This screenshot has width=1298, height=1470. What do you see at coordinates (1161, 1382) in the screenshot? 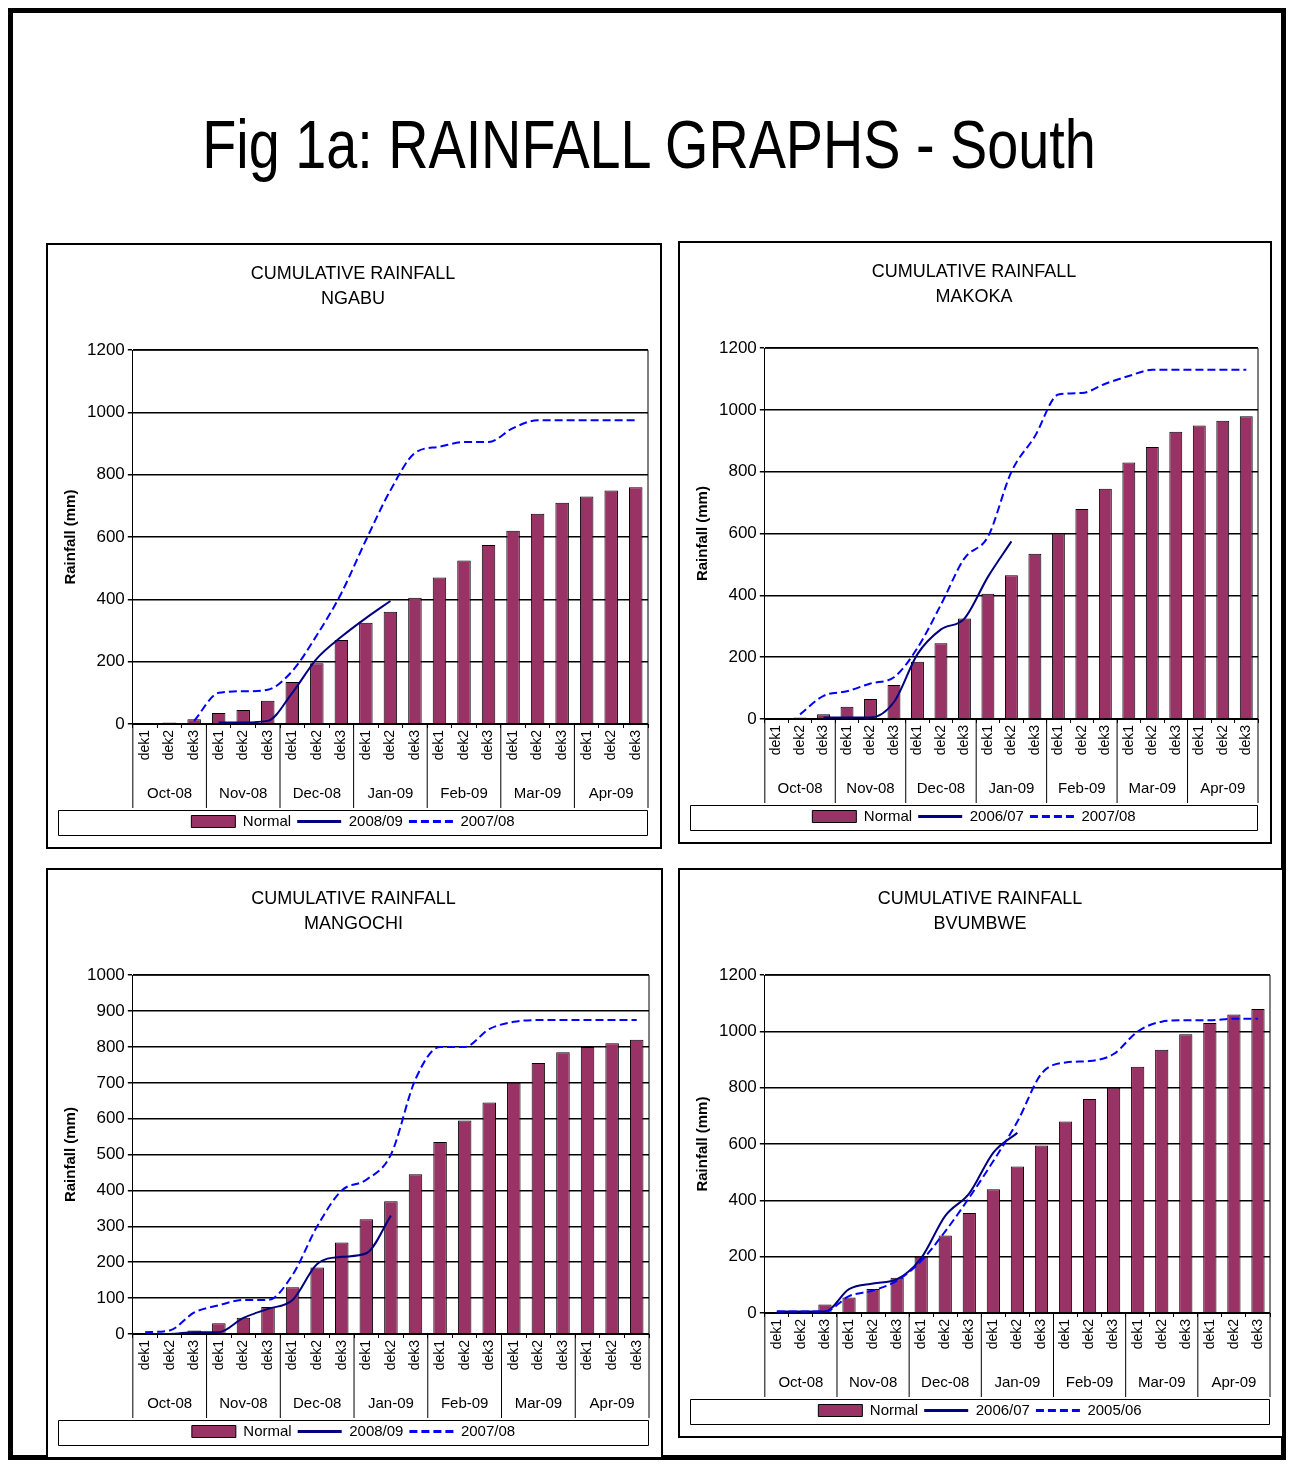
I see `text: Mar-09` at bounding box center [1161, 1382].